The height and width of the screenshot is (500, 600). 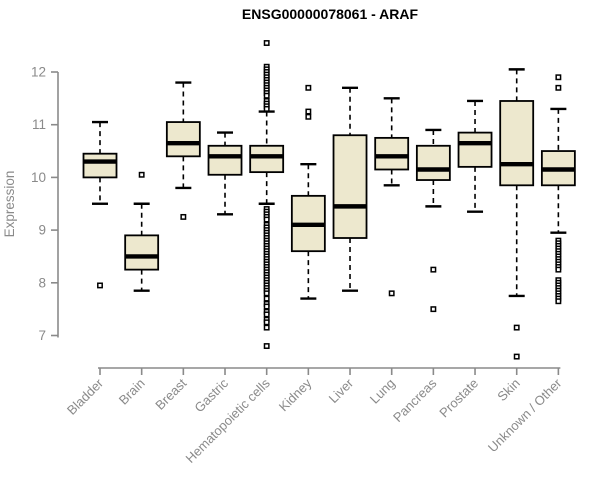 What do you see at coordinates (225, 160) in the screenshot?
I see `box-gastric` at bounding box center [225, 160].